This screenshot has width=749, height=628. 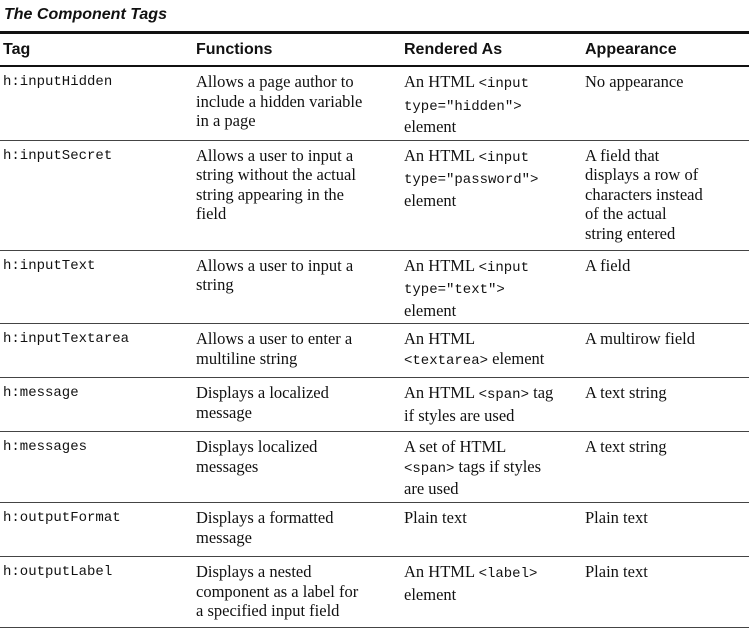 What do you see at coordinates (277, 591) in the screenshot?
I see `functions-line: component as a label for` at bounding box center [277, 591].